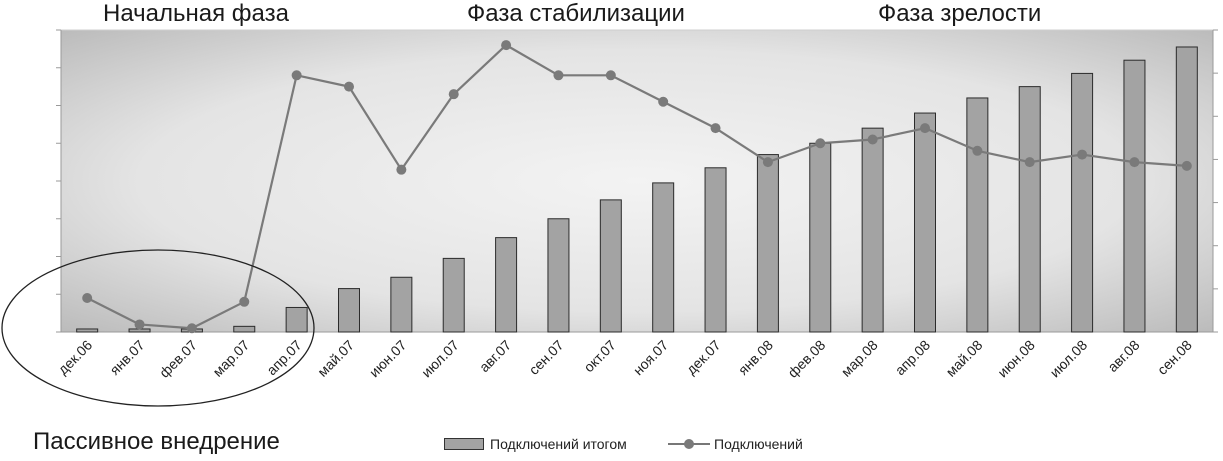 Image resolution: width=1223 pixels, height=461 pixels. I want to click on point-ноя.07, so click(663, 101).